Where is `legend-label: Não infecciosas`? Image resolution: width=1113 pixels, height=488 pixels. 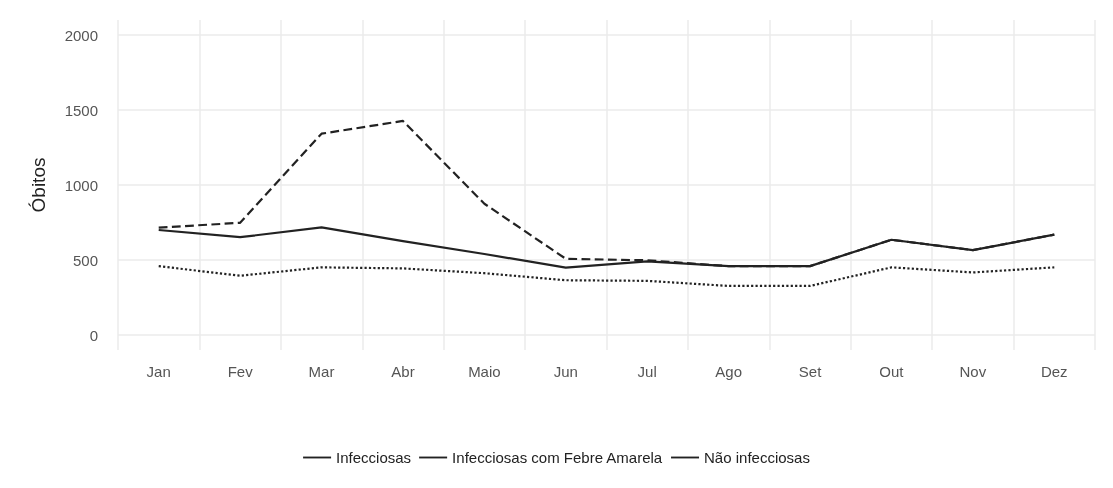 legend-label: Não infecciosas is located at coordinates (757, 457).